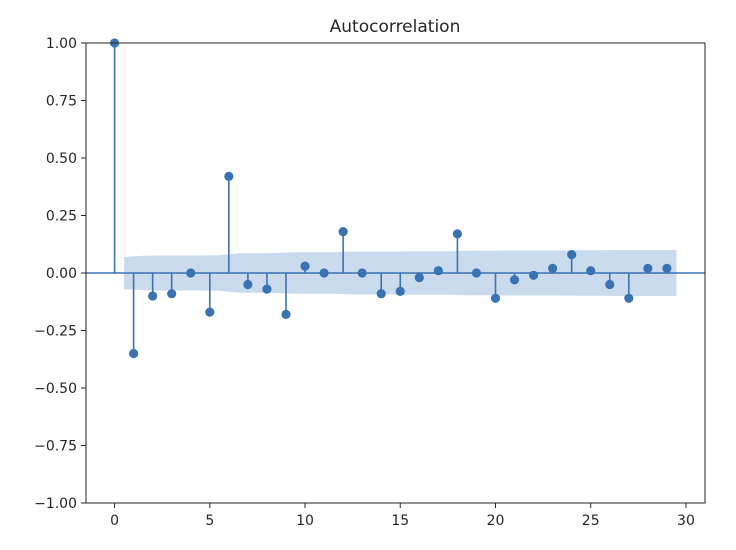 The height and width of the screenshot is (550, 736). I want to click on x-tick-label: 25, so click(591, 521).